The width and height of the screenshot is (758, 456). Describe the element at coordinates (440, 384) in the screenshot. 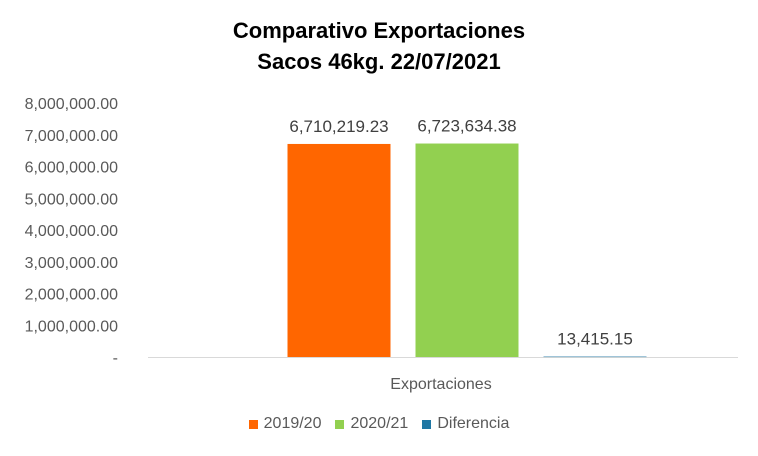

I see `x-category-label: Exportaciones` at that location.